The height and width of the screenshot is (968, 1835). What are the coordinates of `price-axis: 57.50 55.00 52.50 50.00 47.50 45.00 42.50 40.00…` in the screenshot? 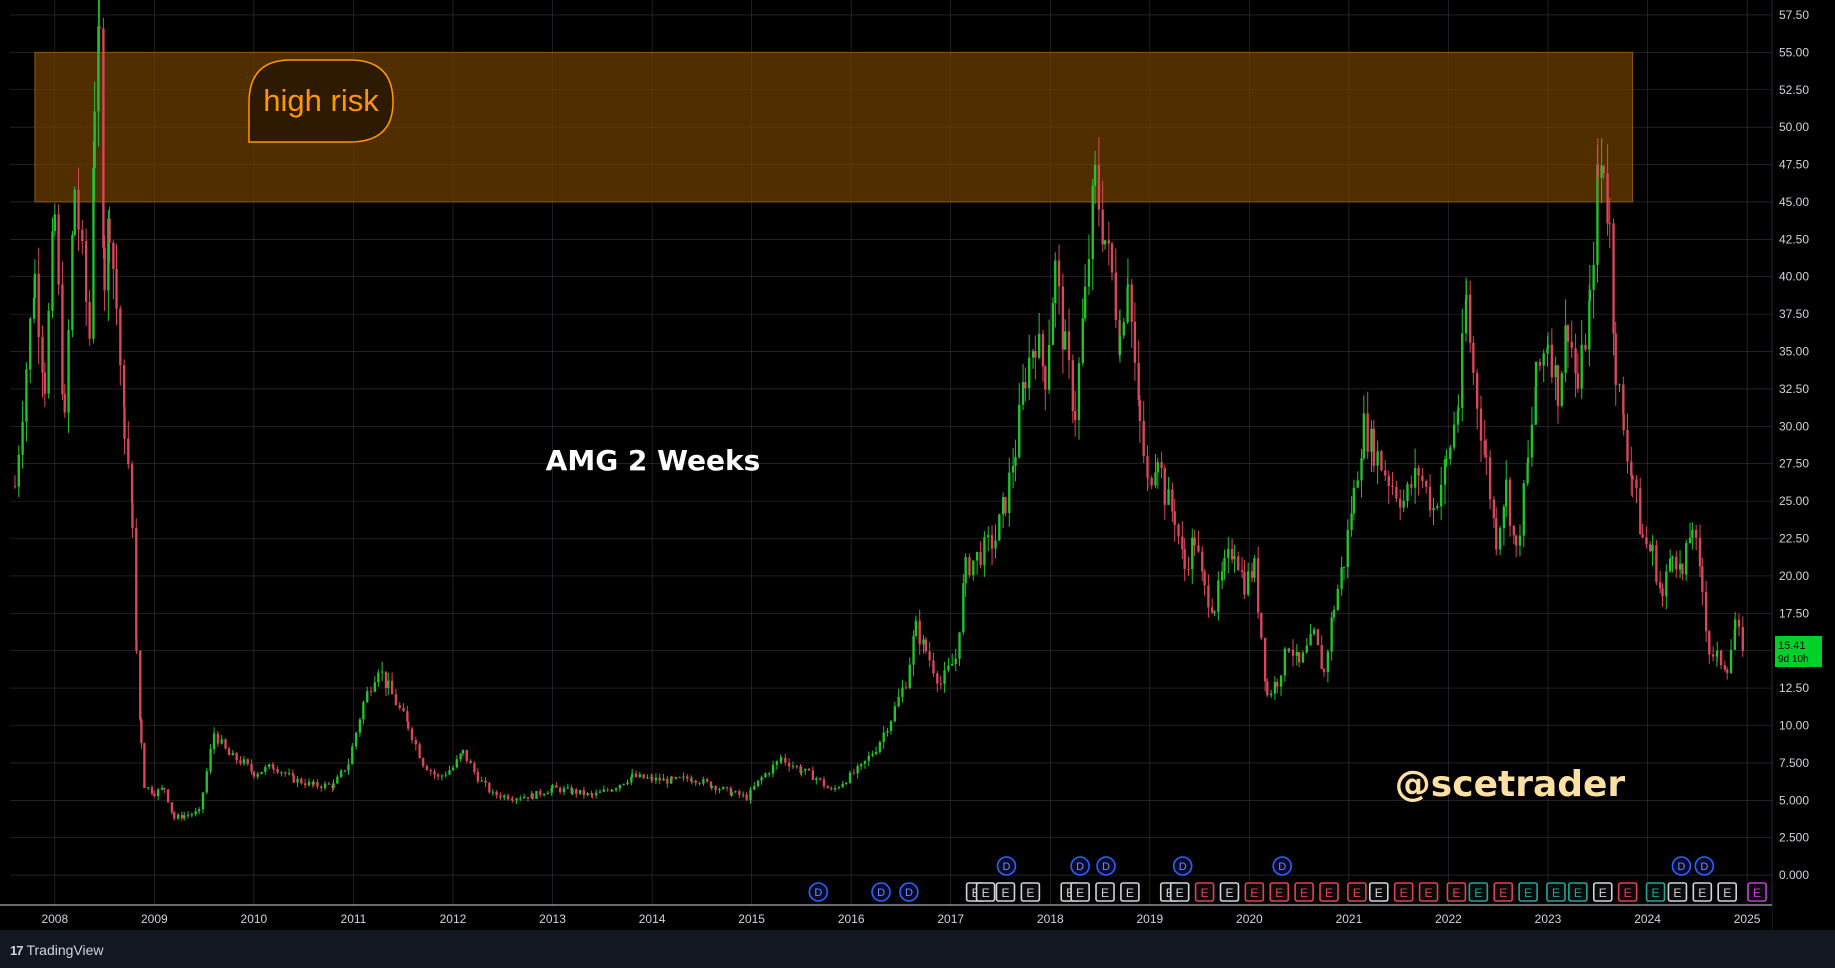 It's located at (1794, 445).